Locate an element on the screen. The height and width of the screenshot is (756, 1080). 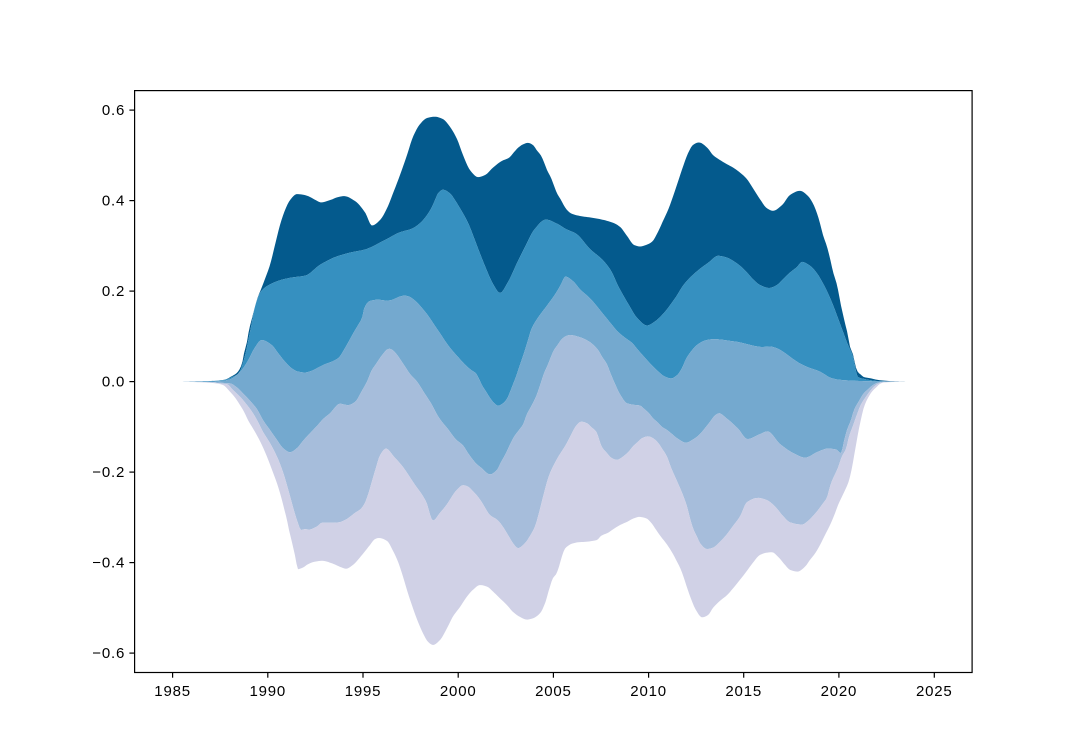
svg-text: 0.6 is located at coordinates (113, 110).